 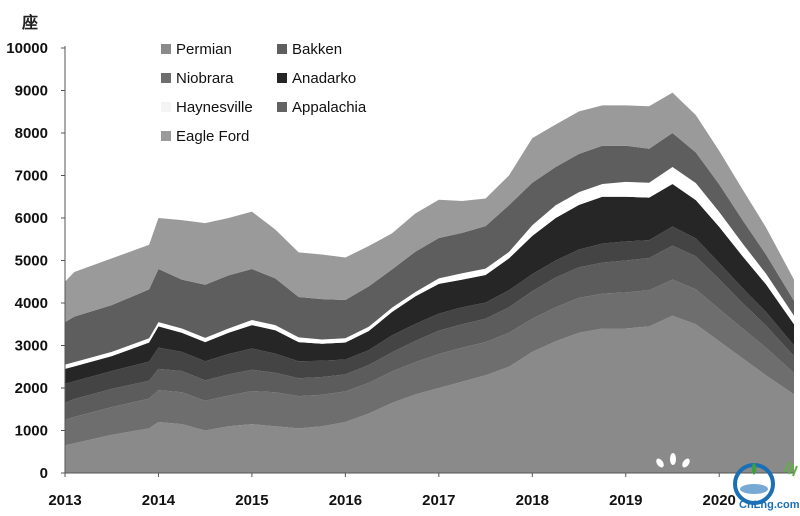 What do you see at coordinates (31, 261) in the screenshot?
I see `y-tick-label: 5000` at bounding box center [31, 261].